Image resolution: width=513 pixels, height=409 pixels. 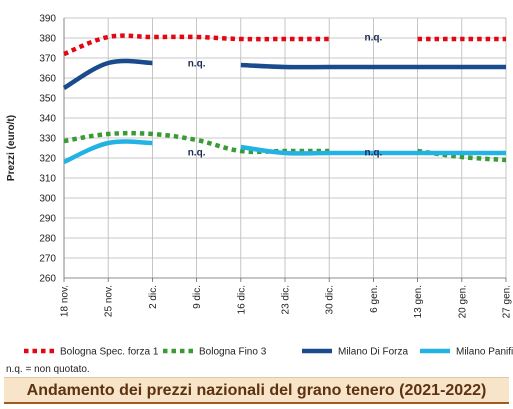 What do you see at coordinates (47, 59) in the screenshot?
I see `y-tick-label: 370` at bounding box center [47, 59].